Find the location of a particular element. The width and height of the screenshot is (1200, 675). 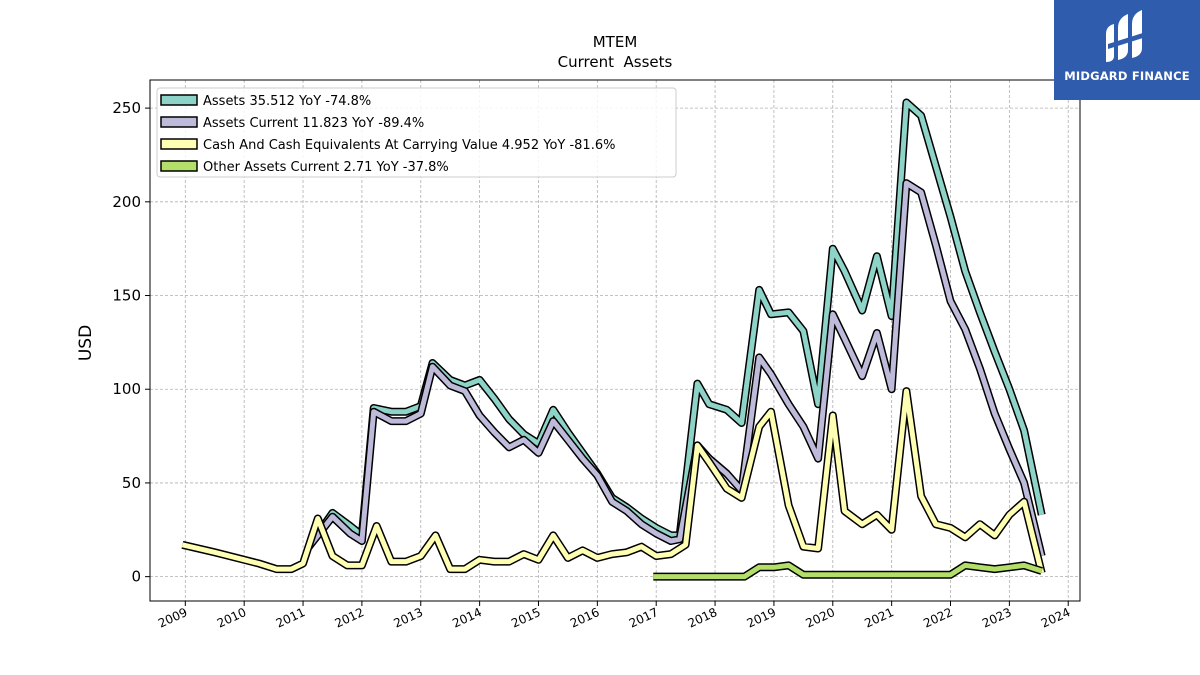

x-tick-label: 2023 is located at coordinates (997, 618).